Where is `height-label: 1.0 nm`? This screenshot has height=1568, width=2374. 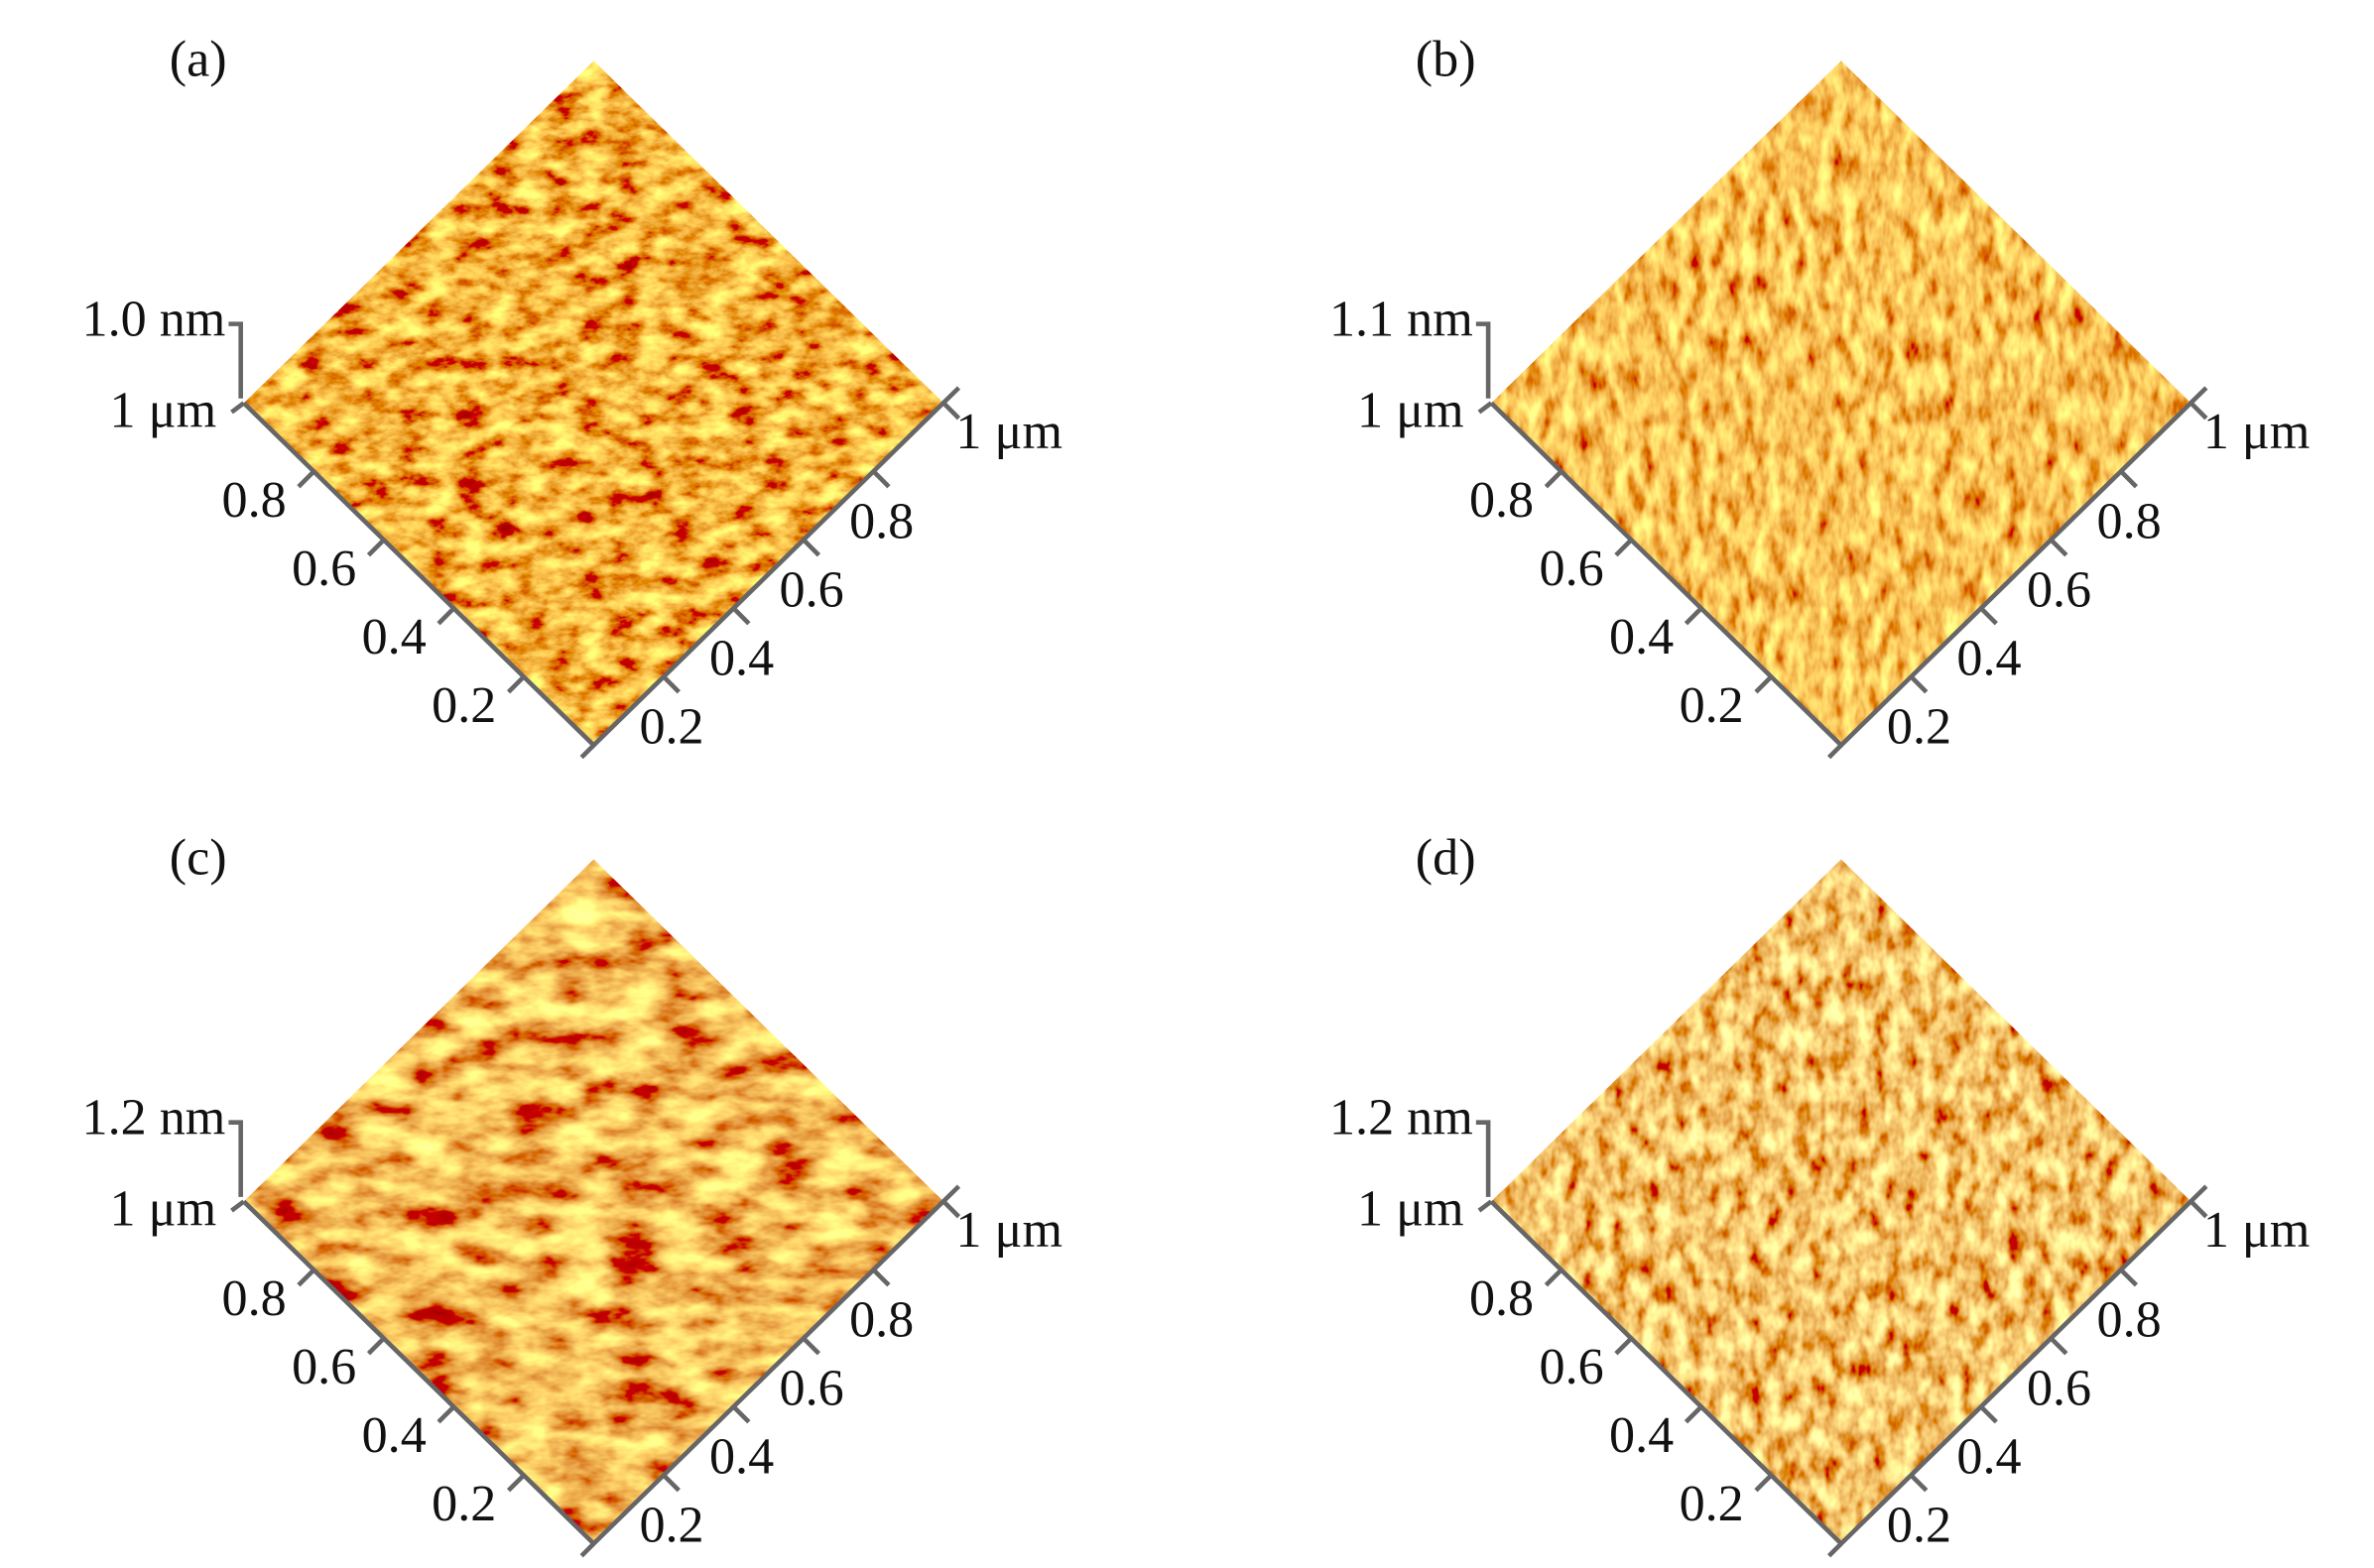
height-label: 1.0 nm is located at coordinates (154, 320).